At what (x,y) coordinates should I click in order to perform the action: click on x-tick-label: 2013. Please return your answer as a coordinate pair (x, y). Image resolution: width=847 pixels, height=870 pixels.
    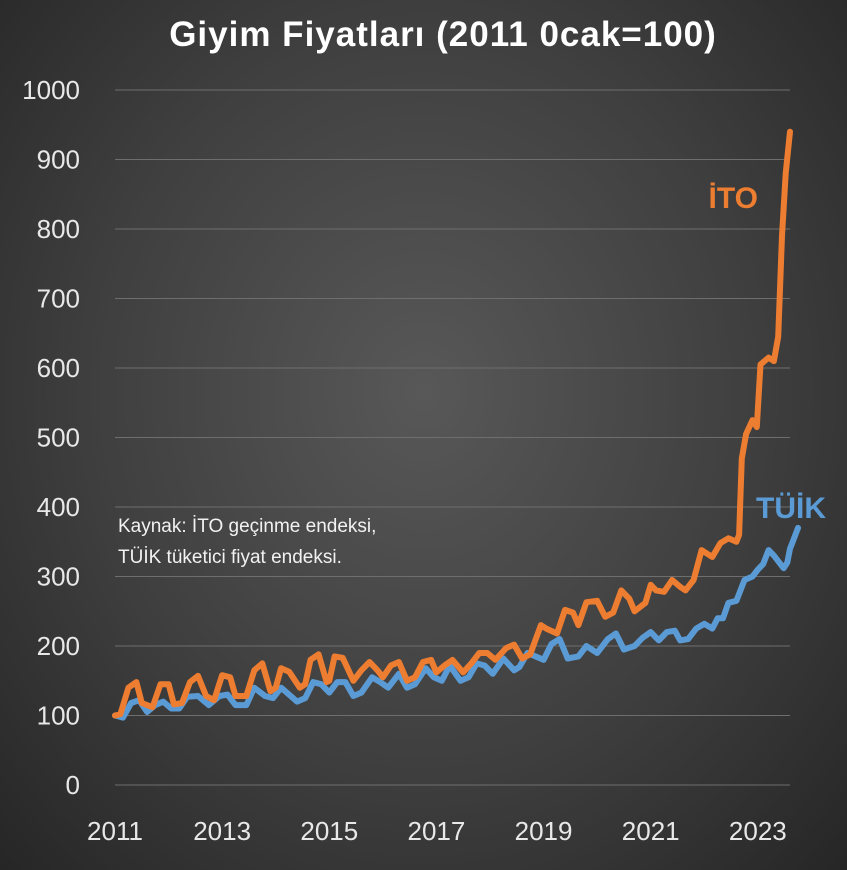
    Looking at the image, I should click on (222, 831).